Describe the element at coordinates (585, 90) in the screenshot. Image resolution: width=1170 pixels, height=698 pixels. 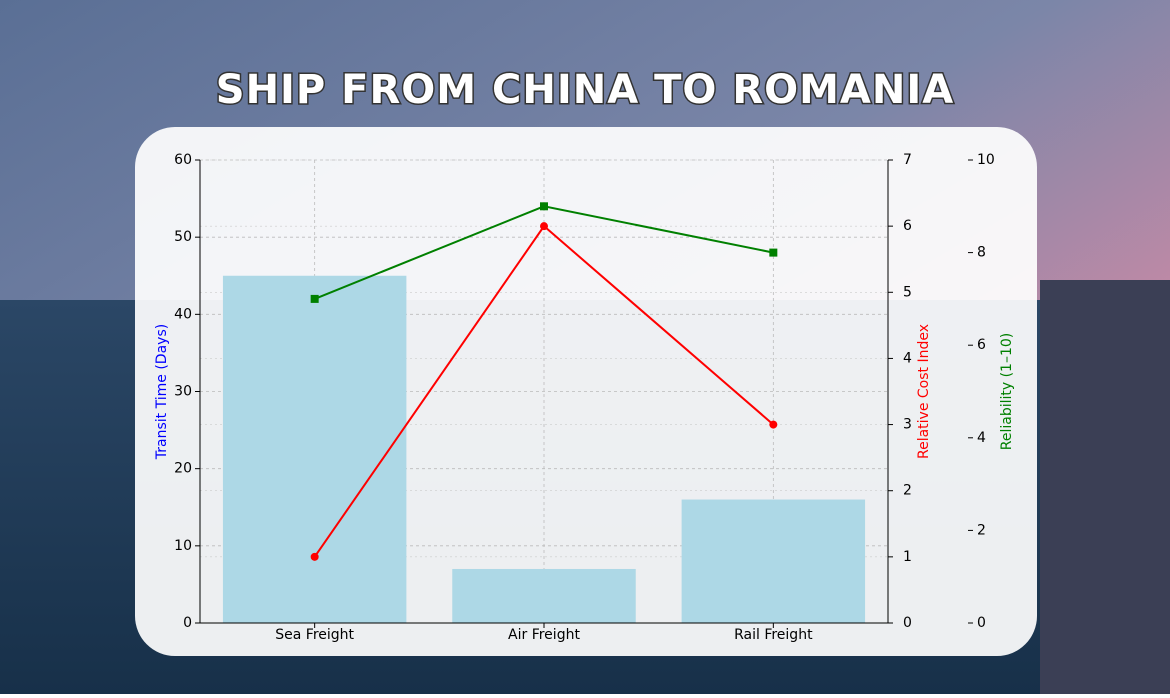
I see `chart-title: SHIP FROM CHINA TO ROMANIA` at that location.